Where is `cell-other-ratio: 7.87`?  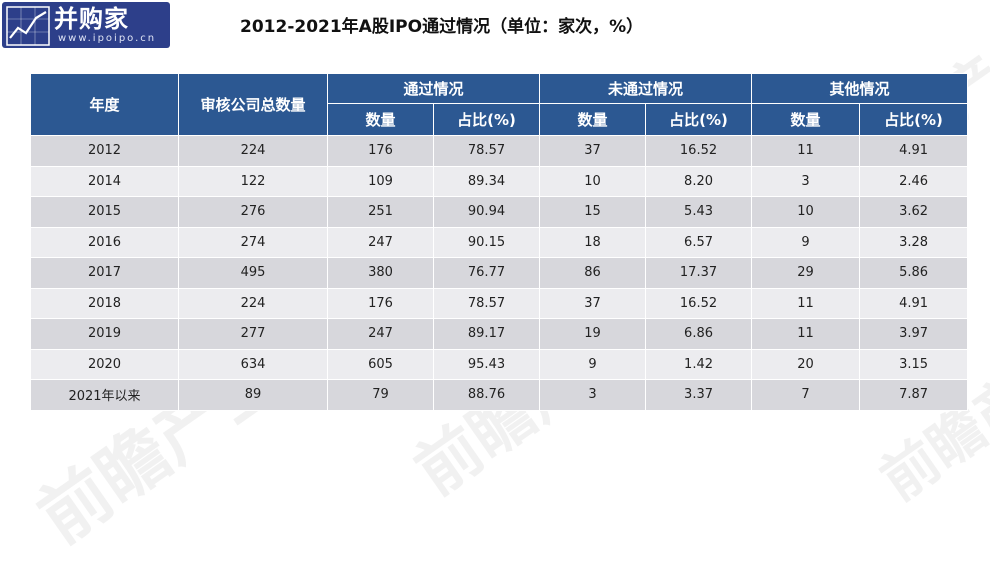 cell-other-ratio: 7.87 is located at coordinates (914, 395).